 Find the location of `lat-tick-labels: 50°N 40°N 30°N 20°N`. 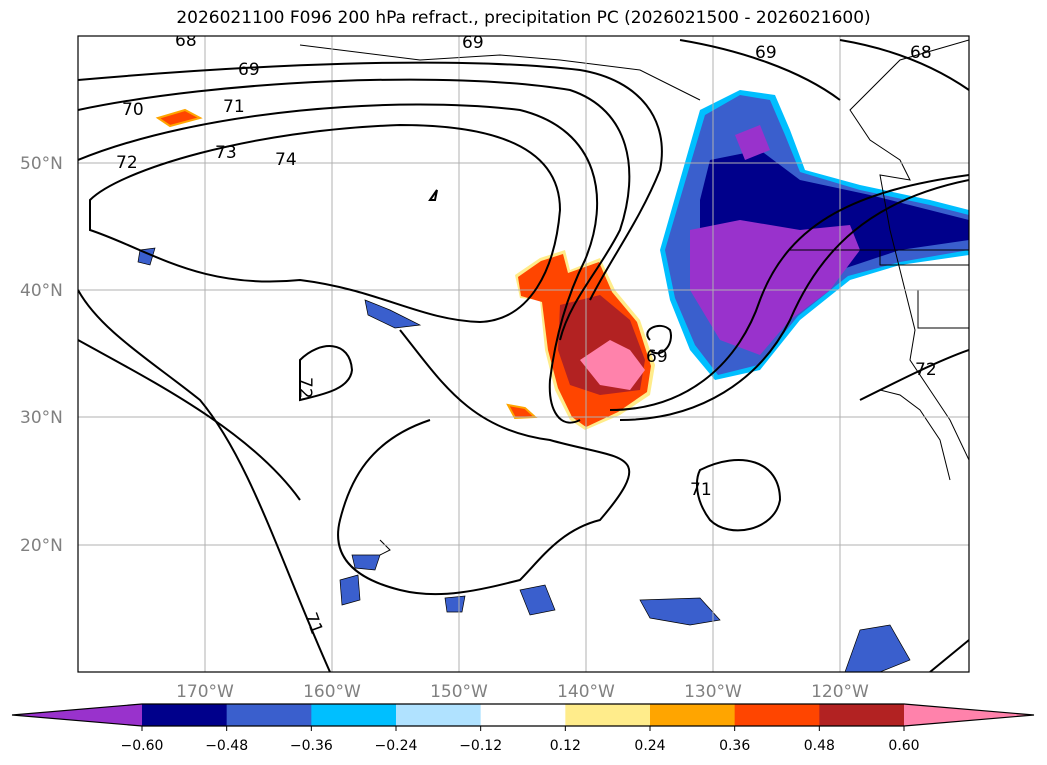

lat-tick-labels: 50°N 40°N 30°N 20°N is located at coordinates (41, 355).